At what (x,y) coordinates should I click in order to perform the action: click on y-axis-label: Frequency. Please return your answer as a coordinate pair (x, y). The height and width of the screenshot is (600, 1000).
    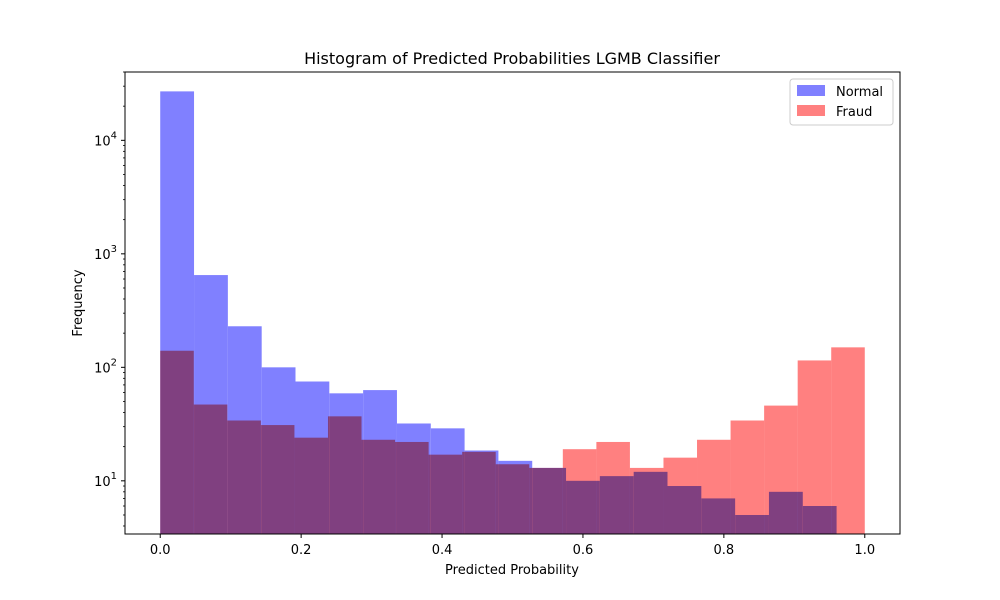
    Looking at the image, I should click on (78, 302).